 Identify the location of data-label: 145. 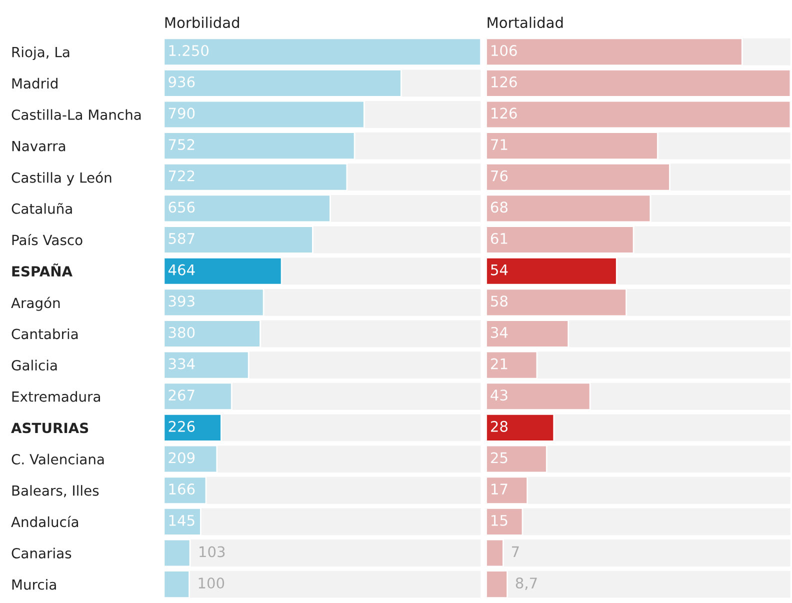
(181, 520).